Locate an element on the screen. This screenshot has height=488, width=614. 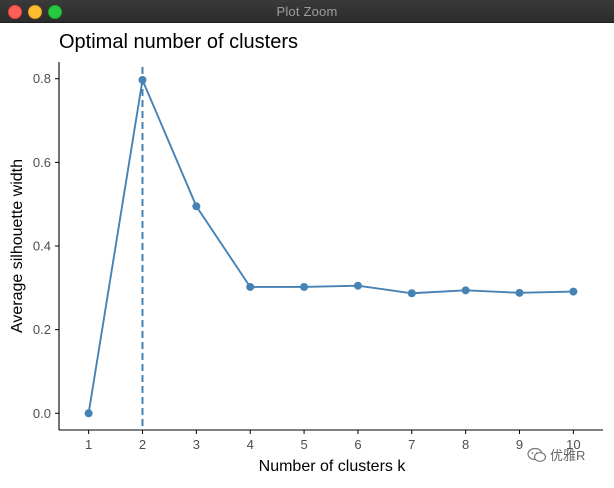
data-point-k1 is located at coordinates (88, 413).